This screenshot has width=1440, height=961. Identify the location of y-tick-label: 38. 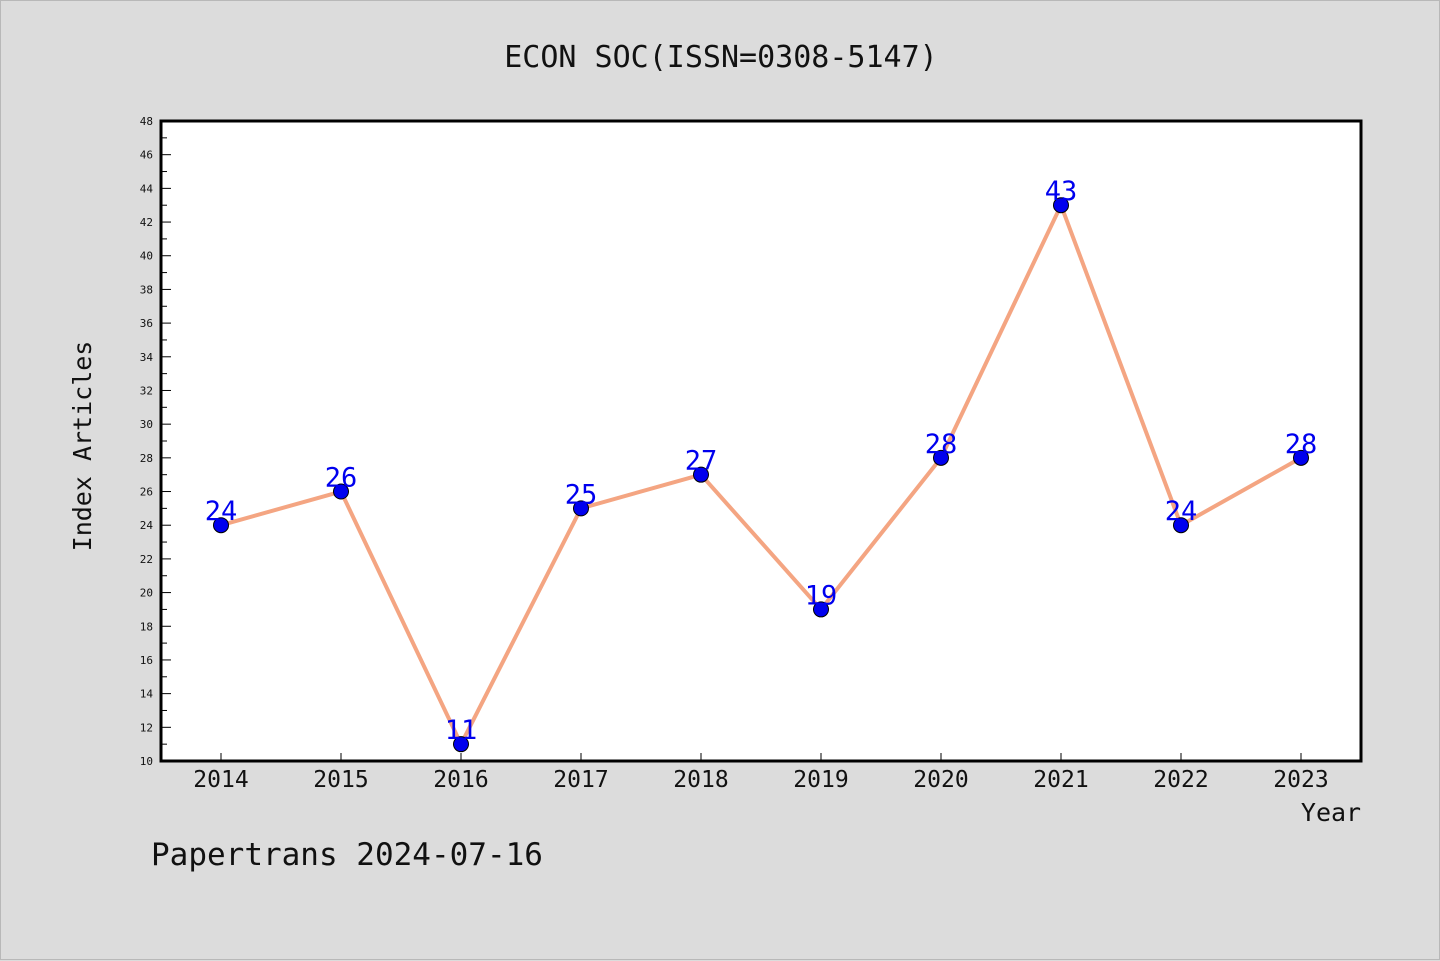
(146, 289).